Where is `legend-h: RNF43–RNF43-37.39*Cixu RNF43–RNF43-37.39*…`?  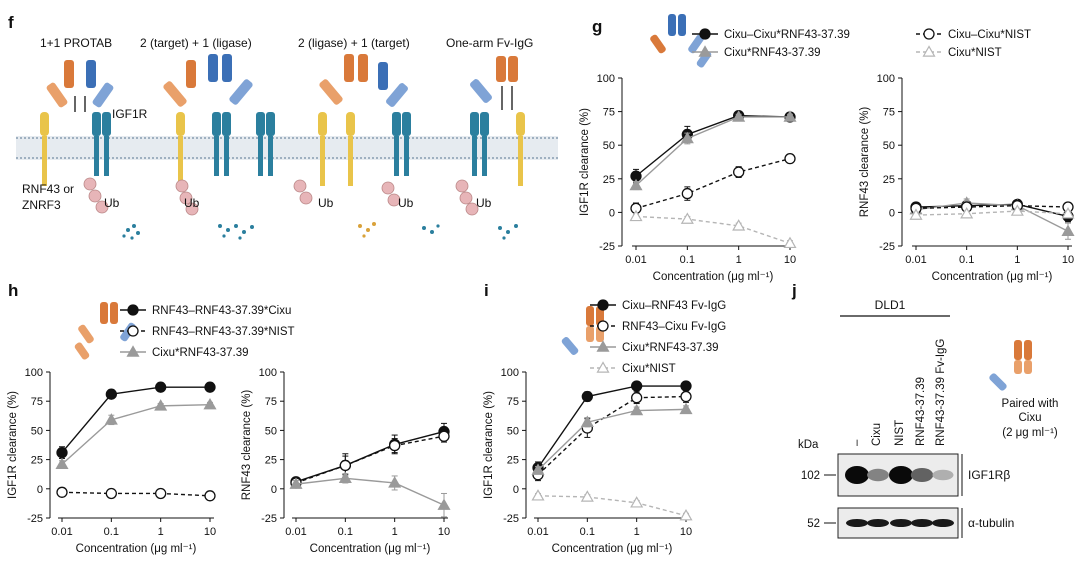
legend-h: RNF43–RNF43-37.39*Cixu RNF43–RNF43-37.39*… is located at coordinates (207, 331).